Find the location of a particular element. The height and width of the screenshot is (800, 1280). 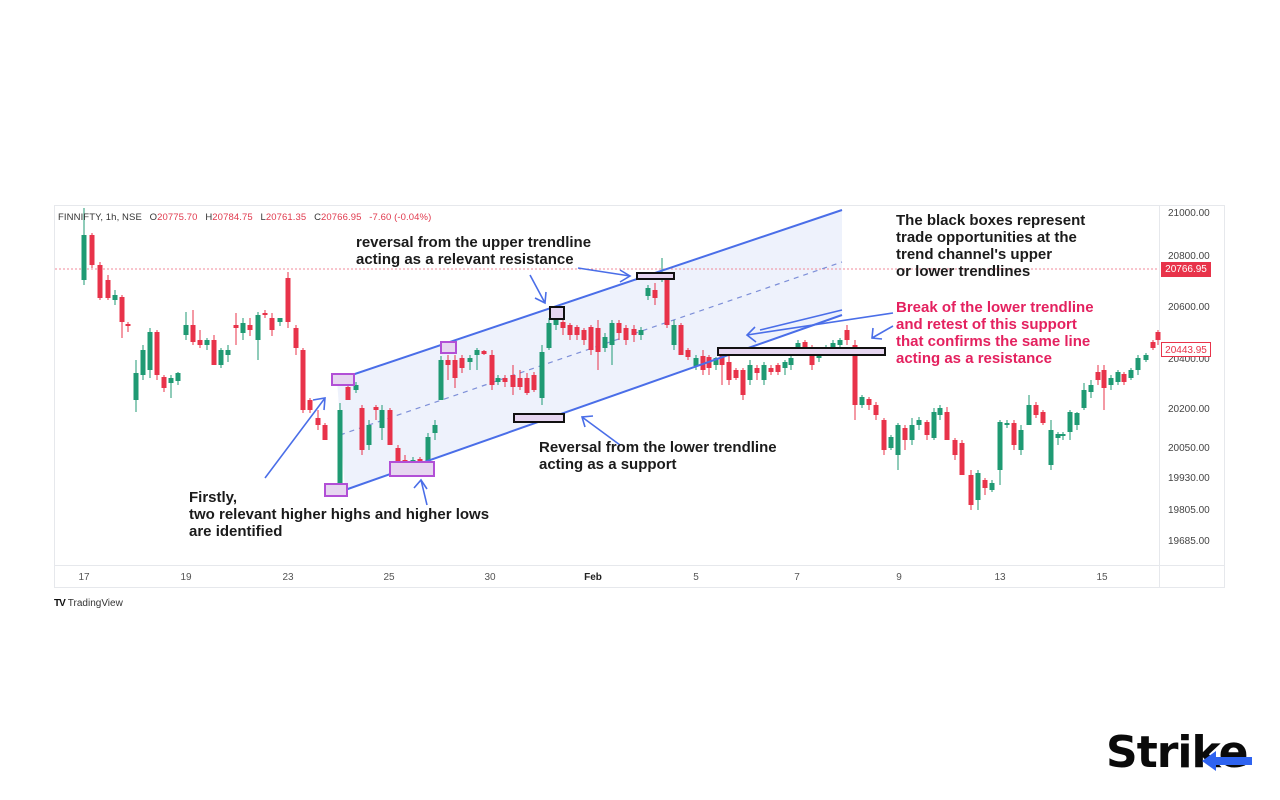

strike-logo: Strike is located at coordinates (1179, 752).